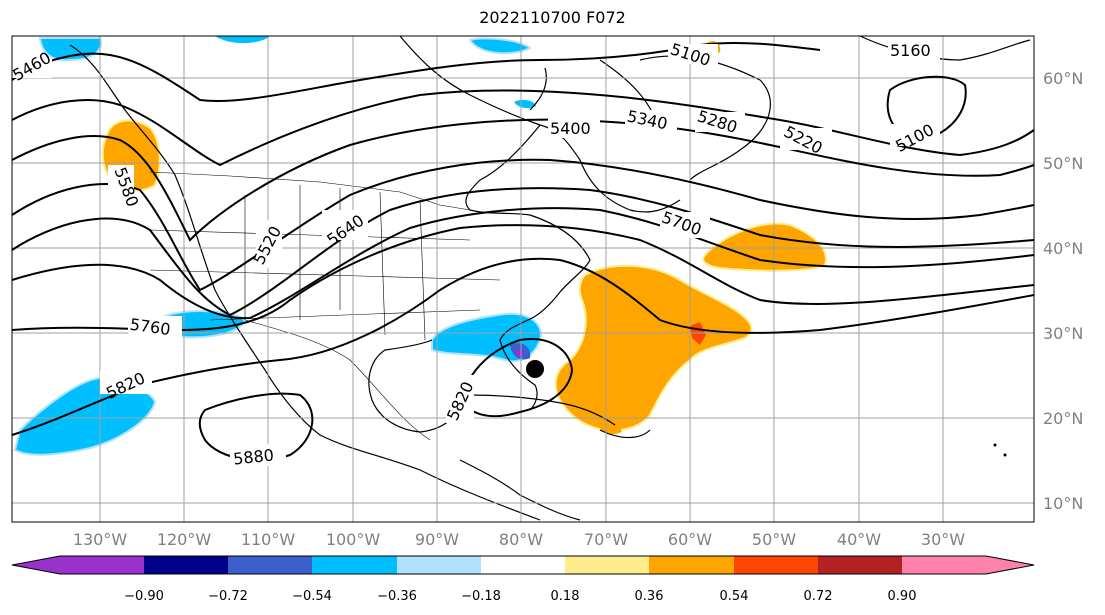 The image size is (1105, 615). What do you see at coordinates (902, 596) in the screenshot?
I see `colorbar-tick-label: 0.90` at bounding box center [902, 596].